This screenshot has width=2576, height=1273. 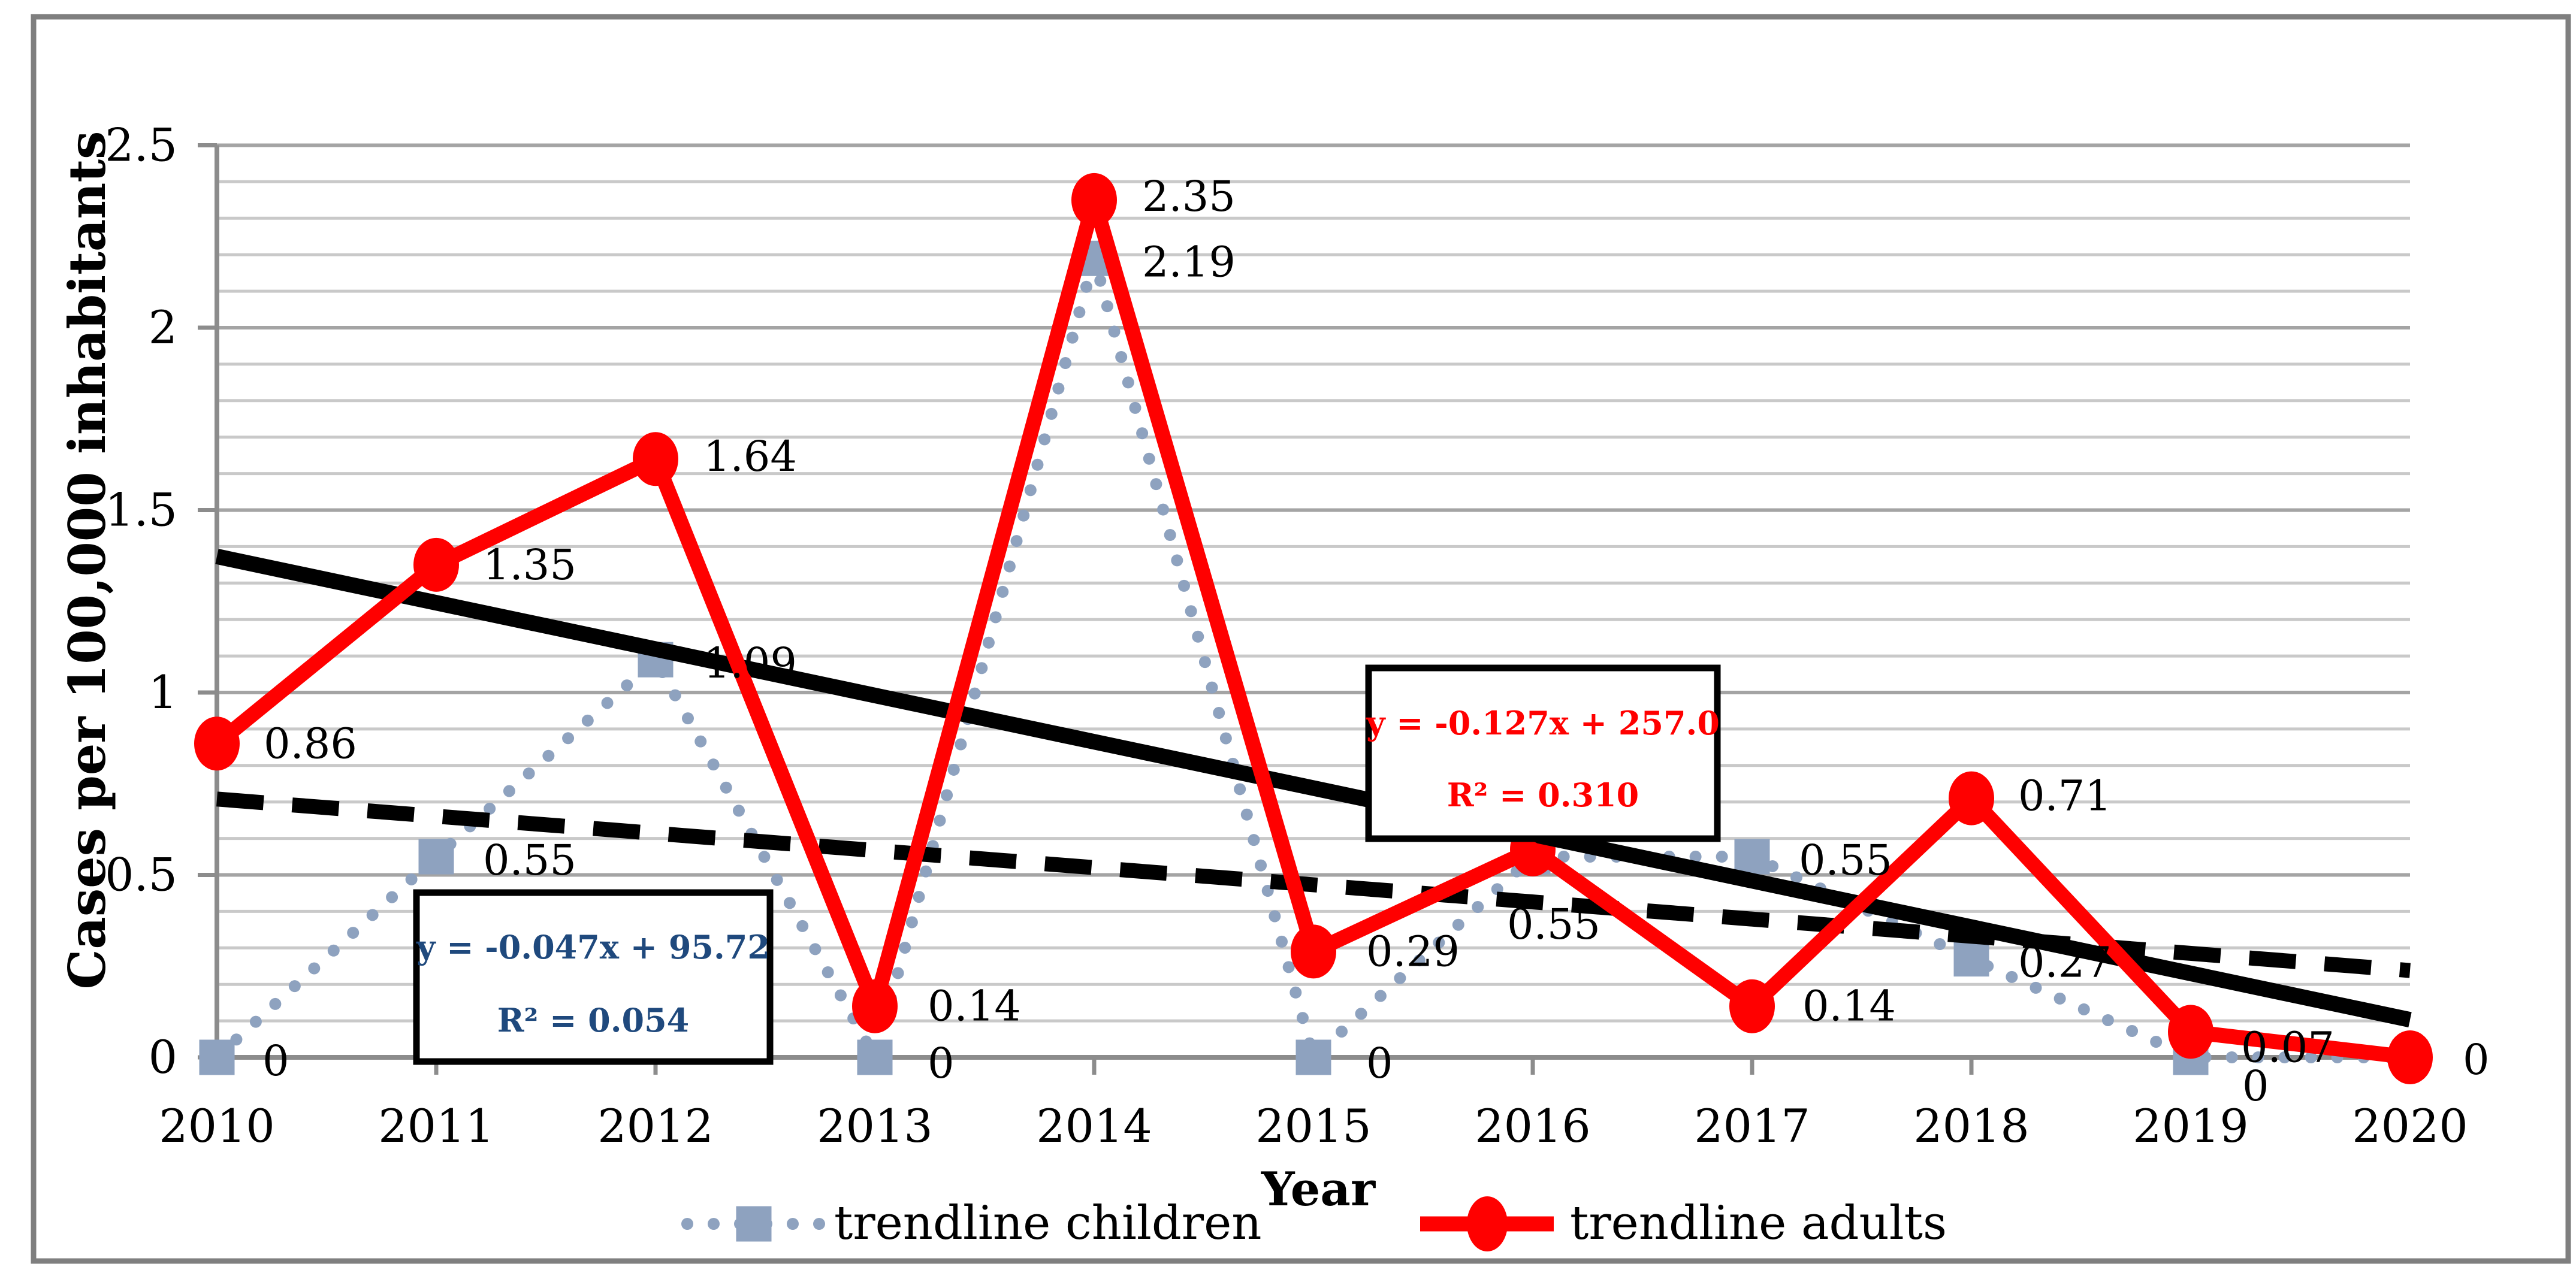 What do you see at coordinates (1543, 795) in the screenshot?
I see `trendline-r-squared: R² = 0.310` at bounding box center [1543, 795].